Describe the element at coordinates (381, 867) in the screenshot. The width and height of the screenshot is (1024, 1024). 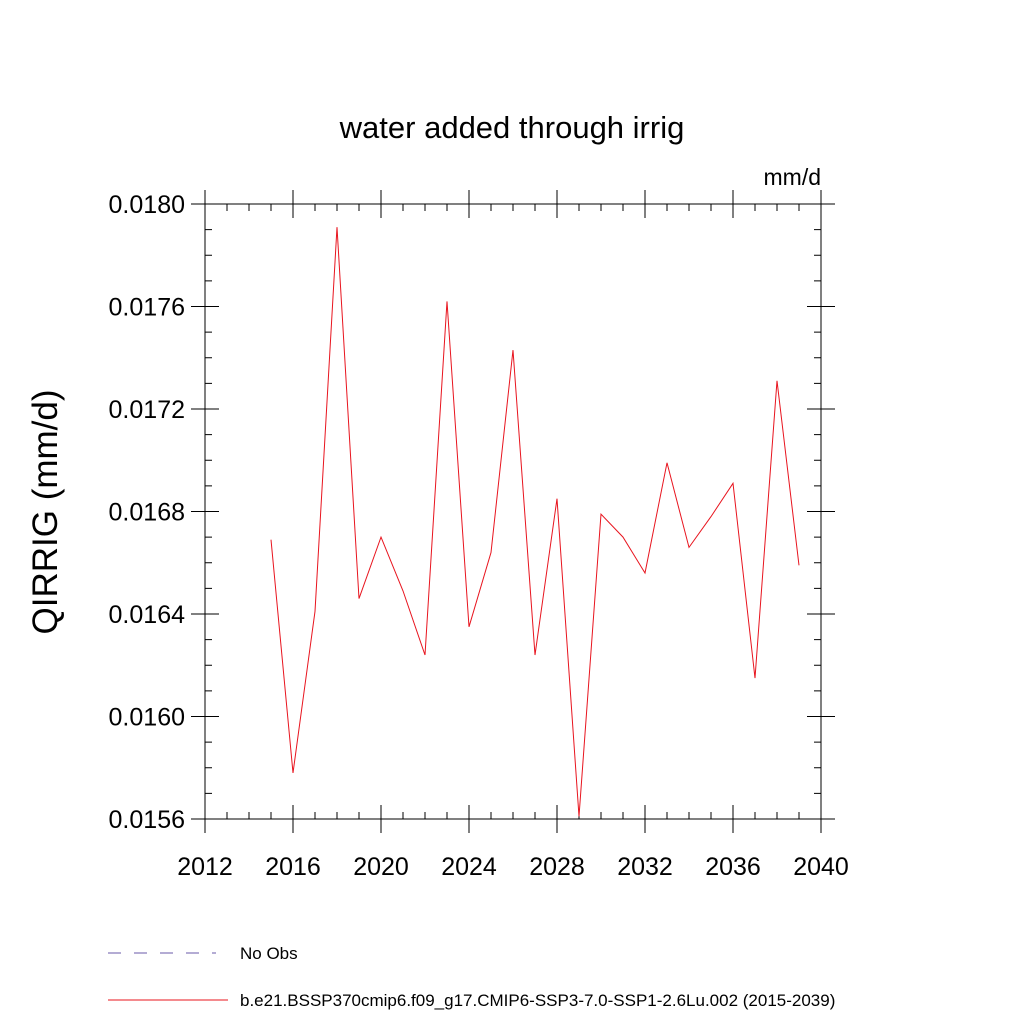
I see `x-tick-label: 2020` at that location.